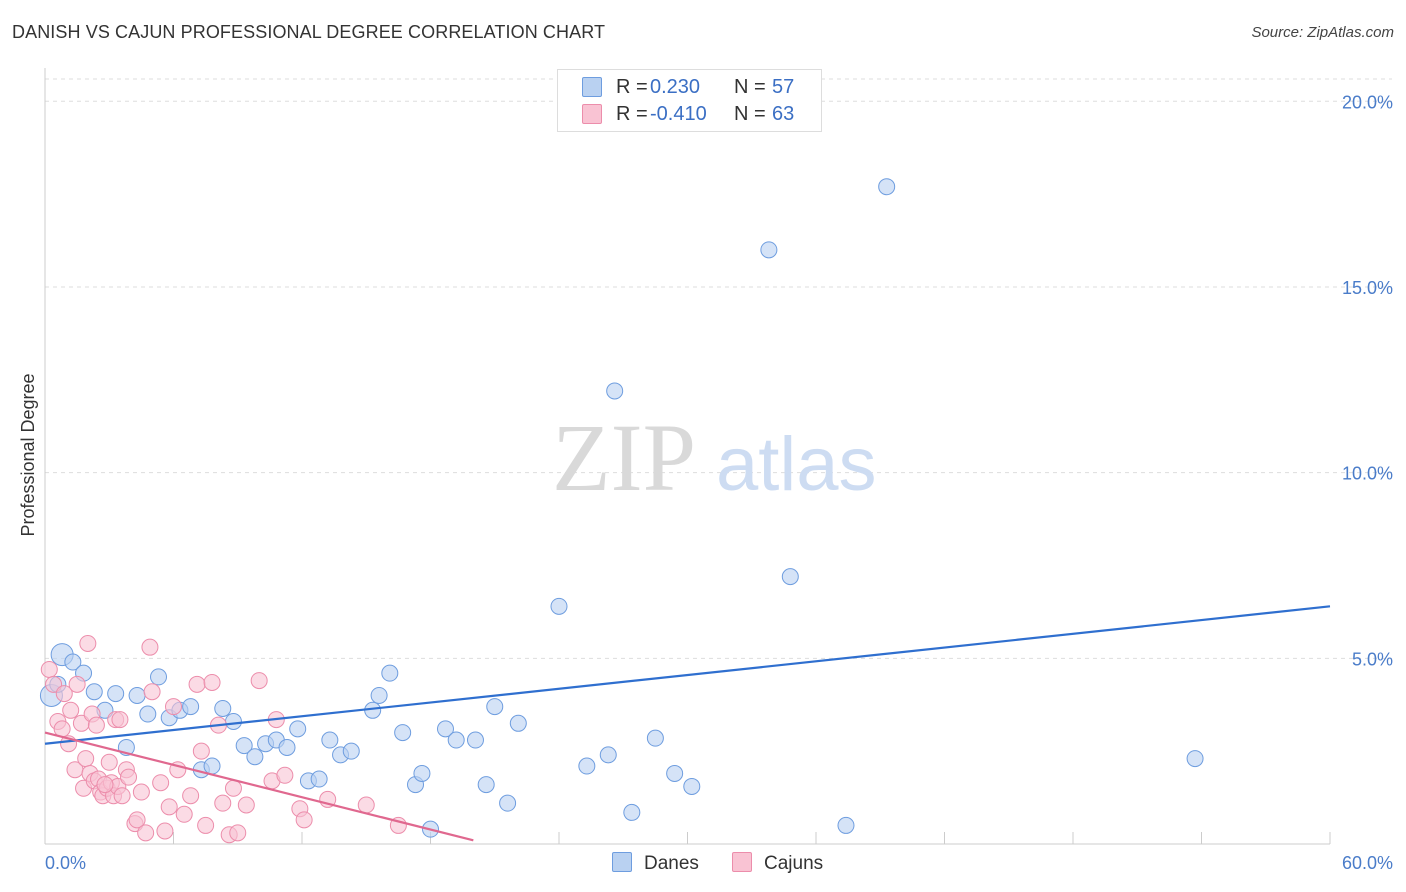 The height and width of the screenshot is (892, 1406). What do you see at coordinates (28, 454) in the screenshot?
I see `y-axis-label: Professional Degree` at bounding box center [28, 454].